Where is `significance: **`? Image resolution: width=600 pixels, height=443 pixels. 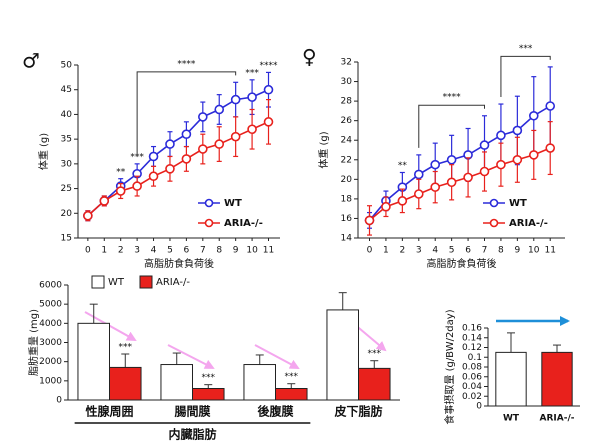 significance: ** is located at coordinates (121, 172).